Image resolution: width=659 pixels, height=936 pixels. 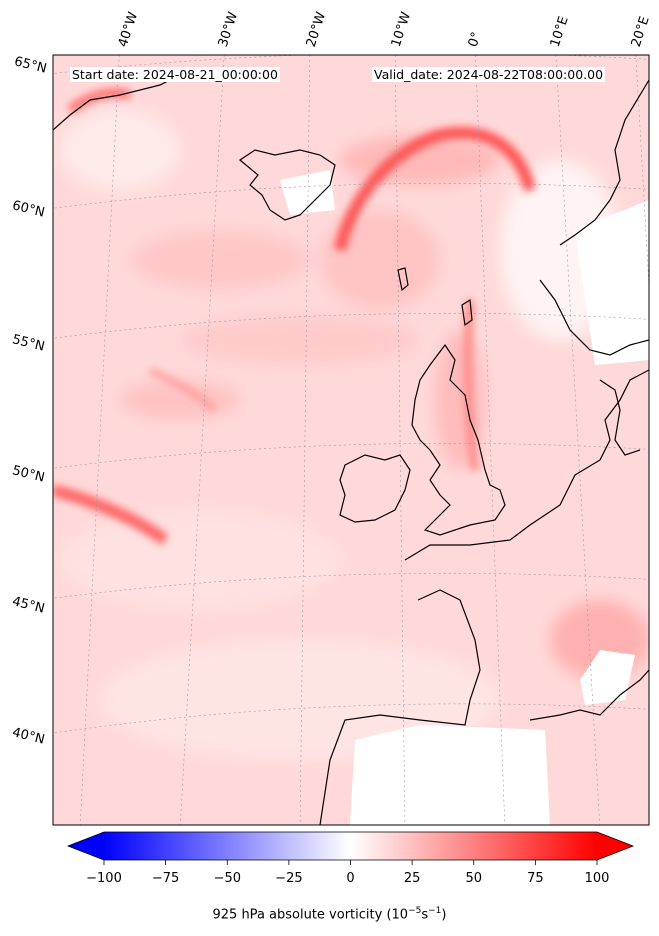 I want to click on colorbar-tick-label: 25, so click(x=412, y=878).